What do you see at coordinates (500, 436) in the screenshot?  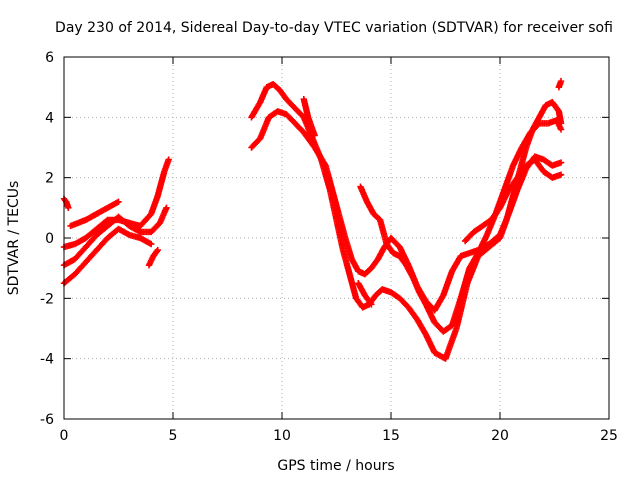 I see `x-tick-label: 20` at bounding box center [500, 436].